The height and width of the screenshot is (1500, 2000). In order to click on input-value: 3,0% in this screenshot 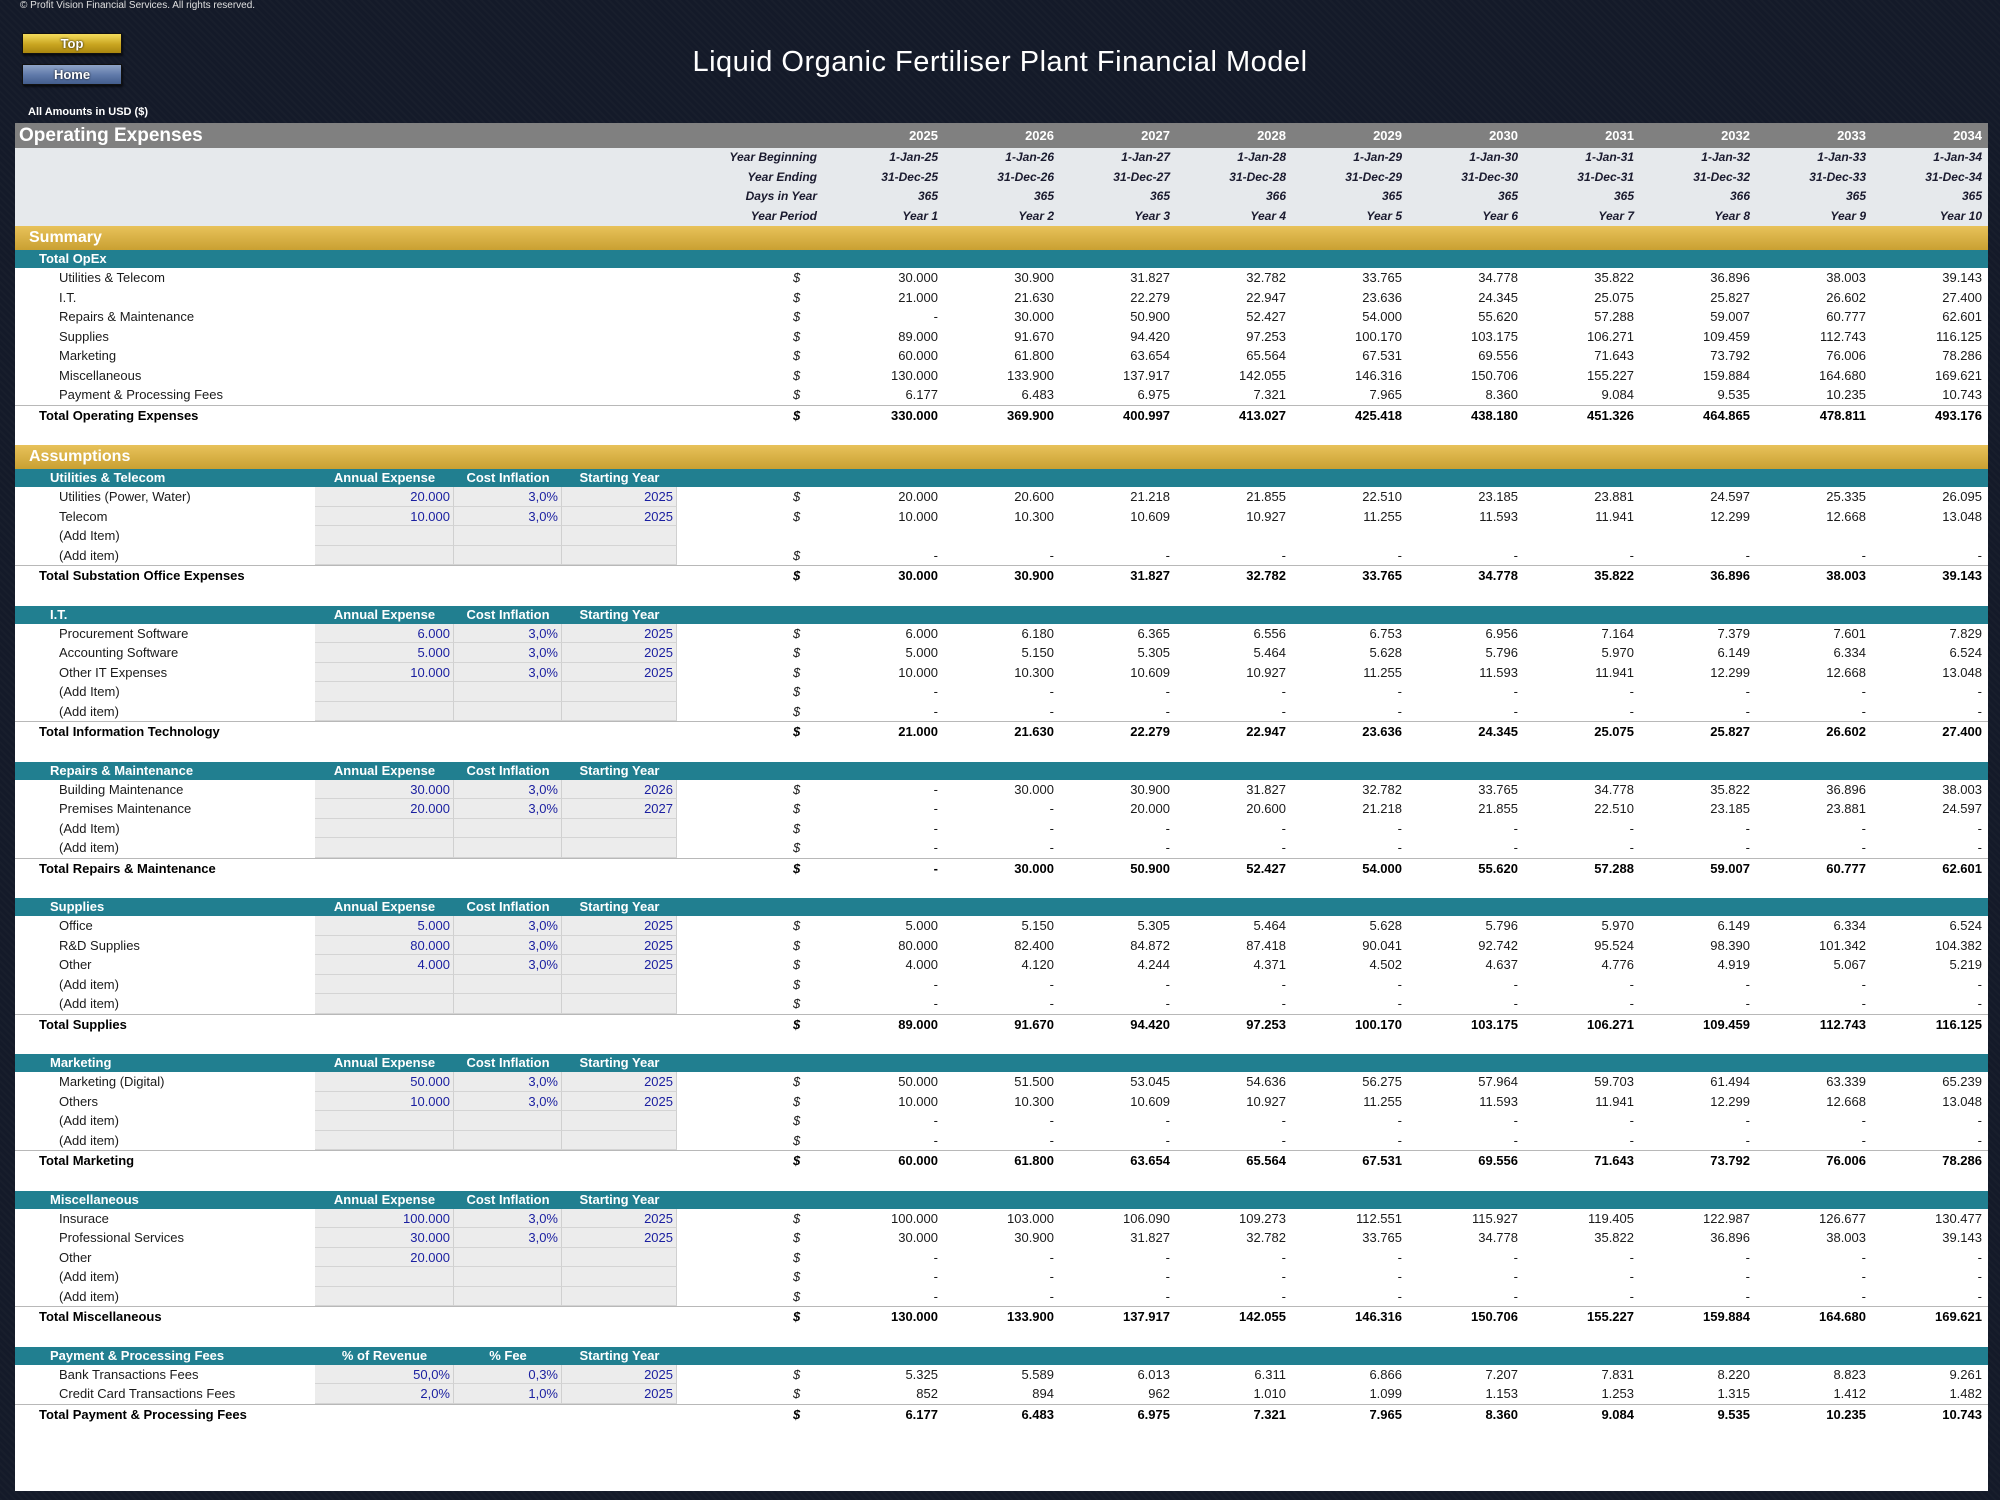, I will do `click(543, 925)`.